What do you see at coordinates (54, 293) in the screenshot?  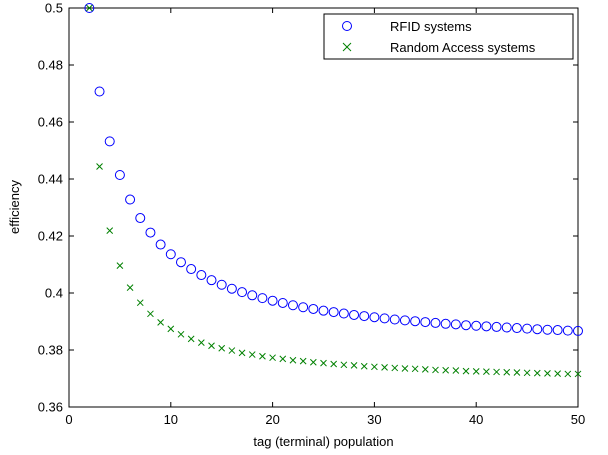 I see `y-tick-label: 0.4` at bounding box center [54, 293].